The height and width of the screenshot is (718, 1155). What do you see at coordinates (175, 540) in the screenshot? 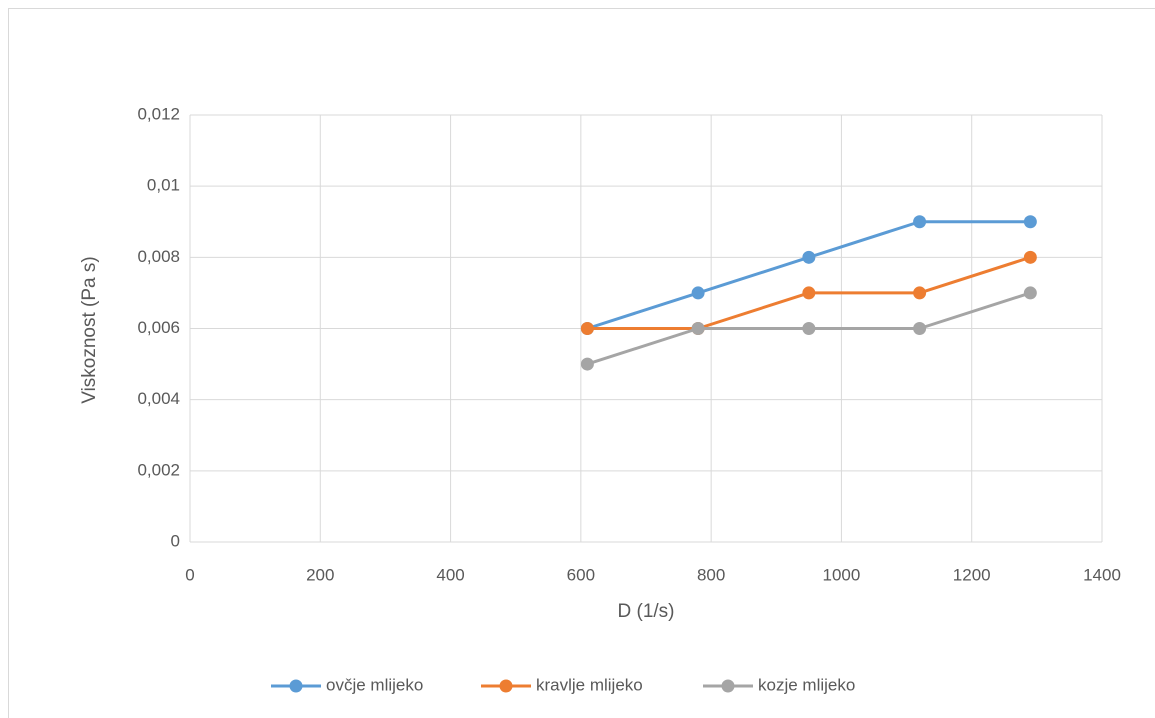
I see `y-tick-label: 0` at bounding box center [175, 540].